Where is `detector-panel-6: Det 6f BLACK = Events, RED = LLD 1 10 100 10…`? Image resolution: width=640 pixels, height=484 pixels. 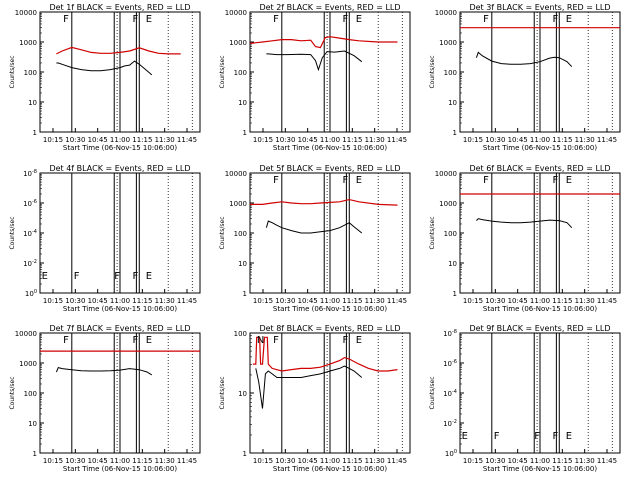
detector-panel-6: Det 6f BLACK = Events, RED = LLD 1 10 100 10… is located at coordinates (525, 238).